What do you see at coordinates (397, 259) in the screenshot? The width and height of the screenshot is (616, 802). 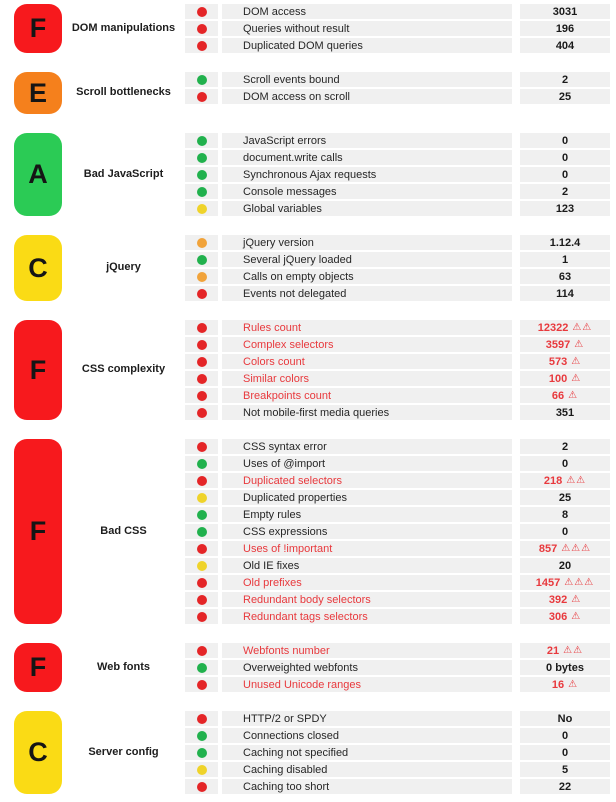 I see `metric-row: Several jQuery loaded 1` at bounding box center [397, 259].